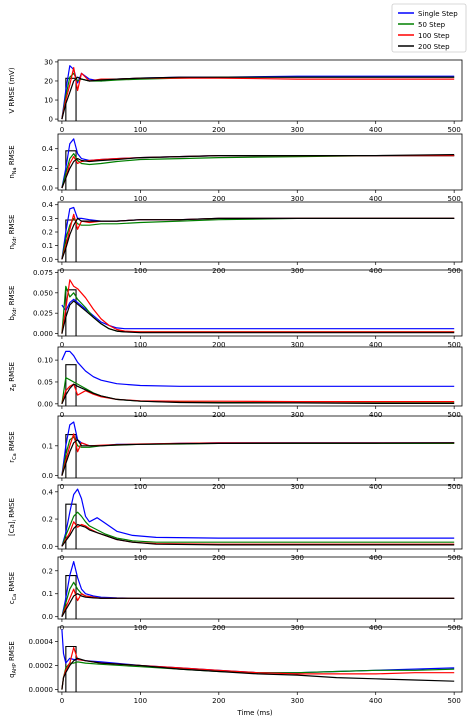 This screenshot has width=474, height=720. I want to click on y-tick-label: 0.050, so click(43, 293).